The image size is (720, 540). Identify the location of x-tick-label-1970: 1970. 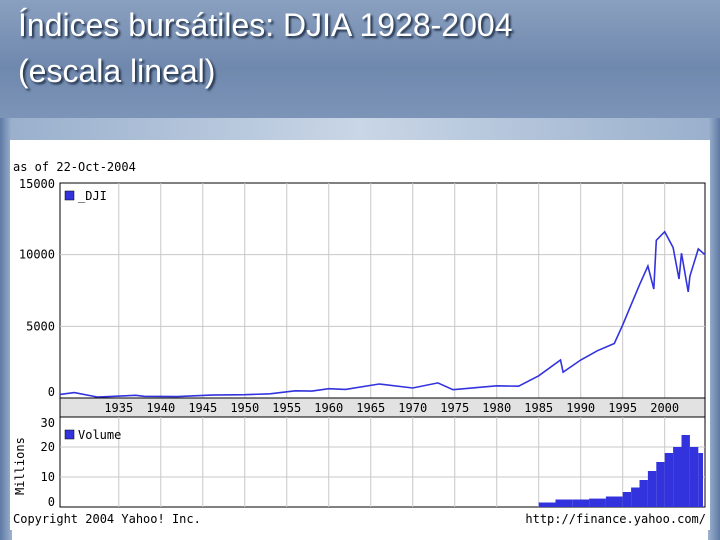
(412, 408).